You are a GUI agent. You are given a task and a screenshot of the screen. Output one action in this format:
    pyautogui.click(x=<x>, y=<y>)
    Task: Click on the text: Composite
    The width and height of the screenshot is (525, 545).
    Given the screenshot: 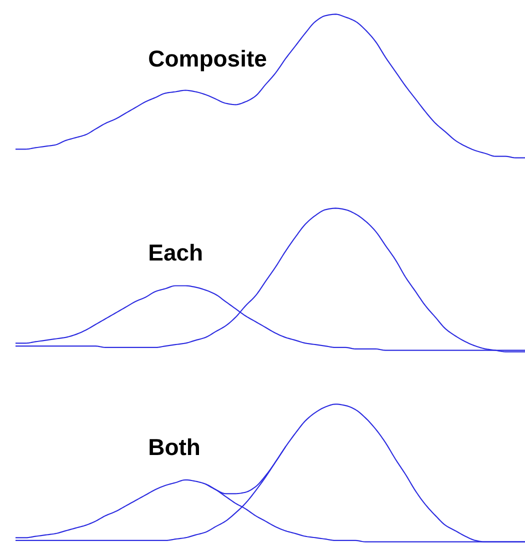 What is the action you would take?
    pyautogui.click(x=207, y=59)
    